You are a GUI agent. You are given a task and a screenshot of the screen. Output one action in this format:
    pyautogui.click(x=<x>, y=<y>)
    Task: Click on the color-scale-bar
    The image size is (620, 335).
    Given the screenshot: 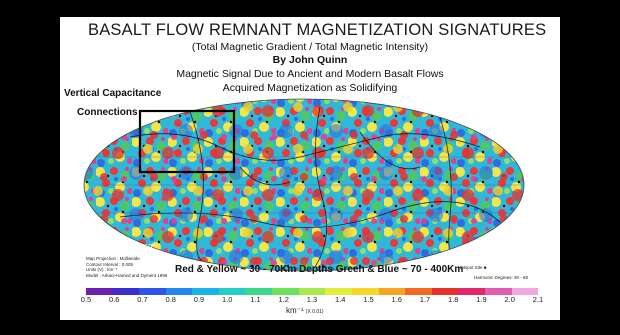 What is the action you would take?
    pyautogui.click(x=312, y=291)
    